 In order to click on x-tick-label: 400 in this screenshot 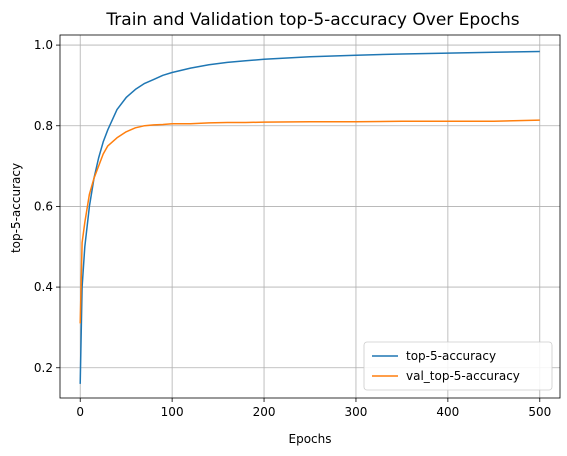, I will do `click(447, 412)`.